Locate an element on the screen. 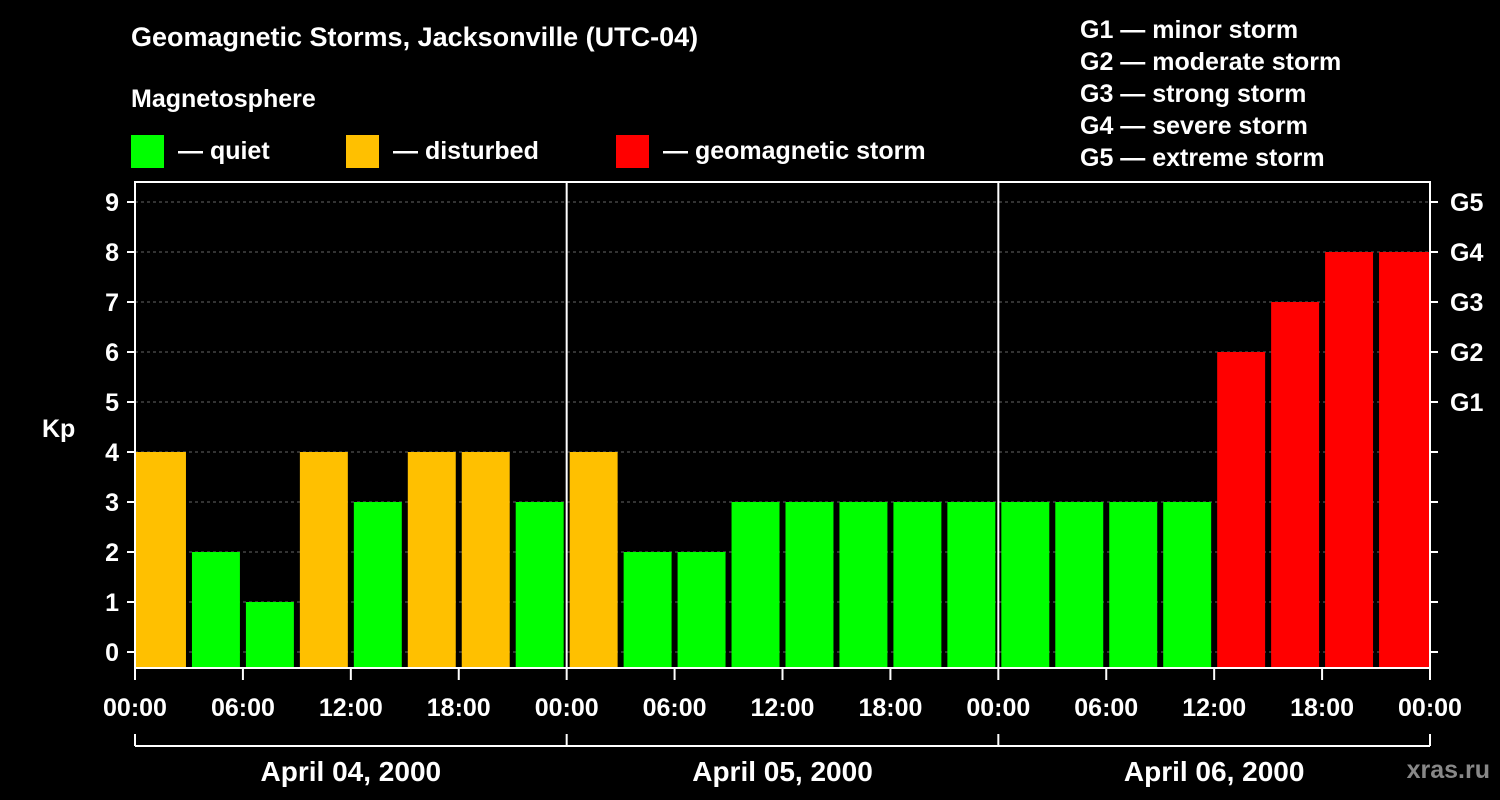 The width and height of the screenshot is (1500, 800). y-tick-label: 1 is located at coordinates (112, 603).